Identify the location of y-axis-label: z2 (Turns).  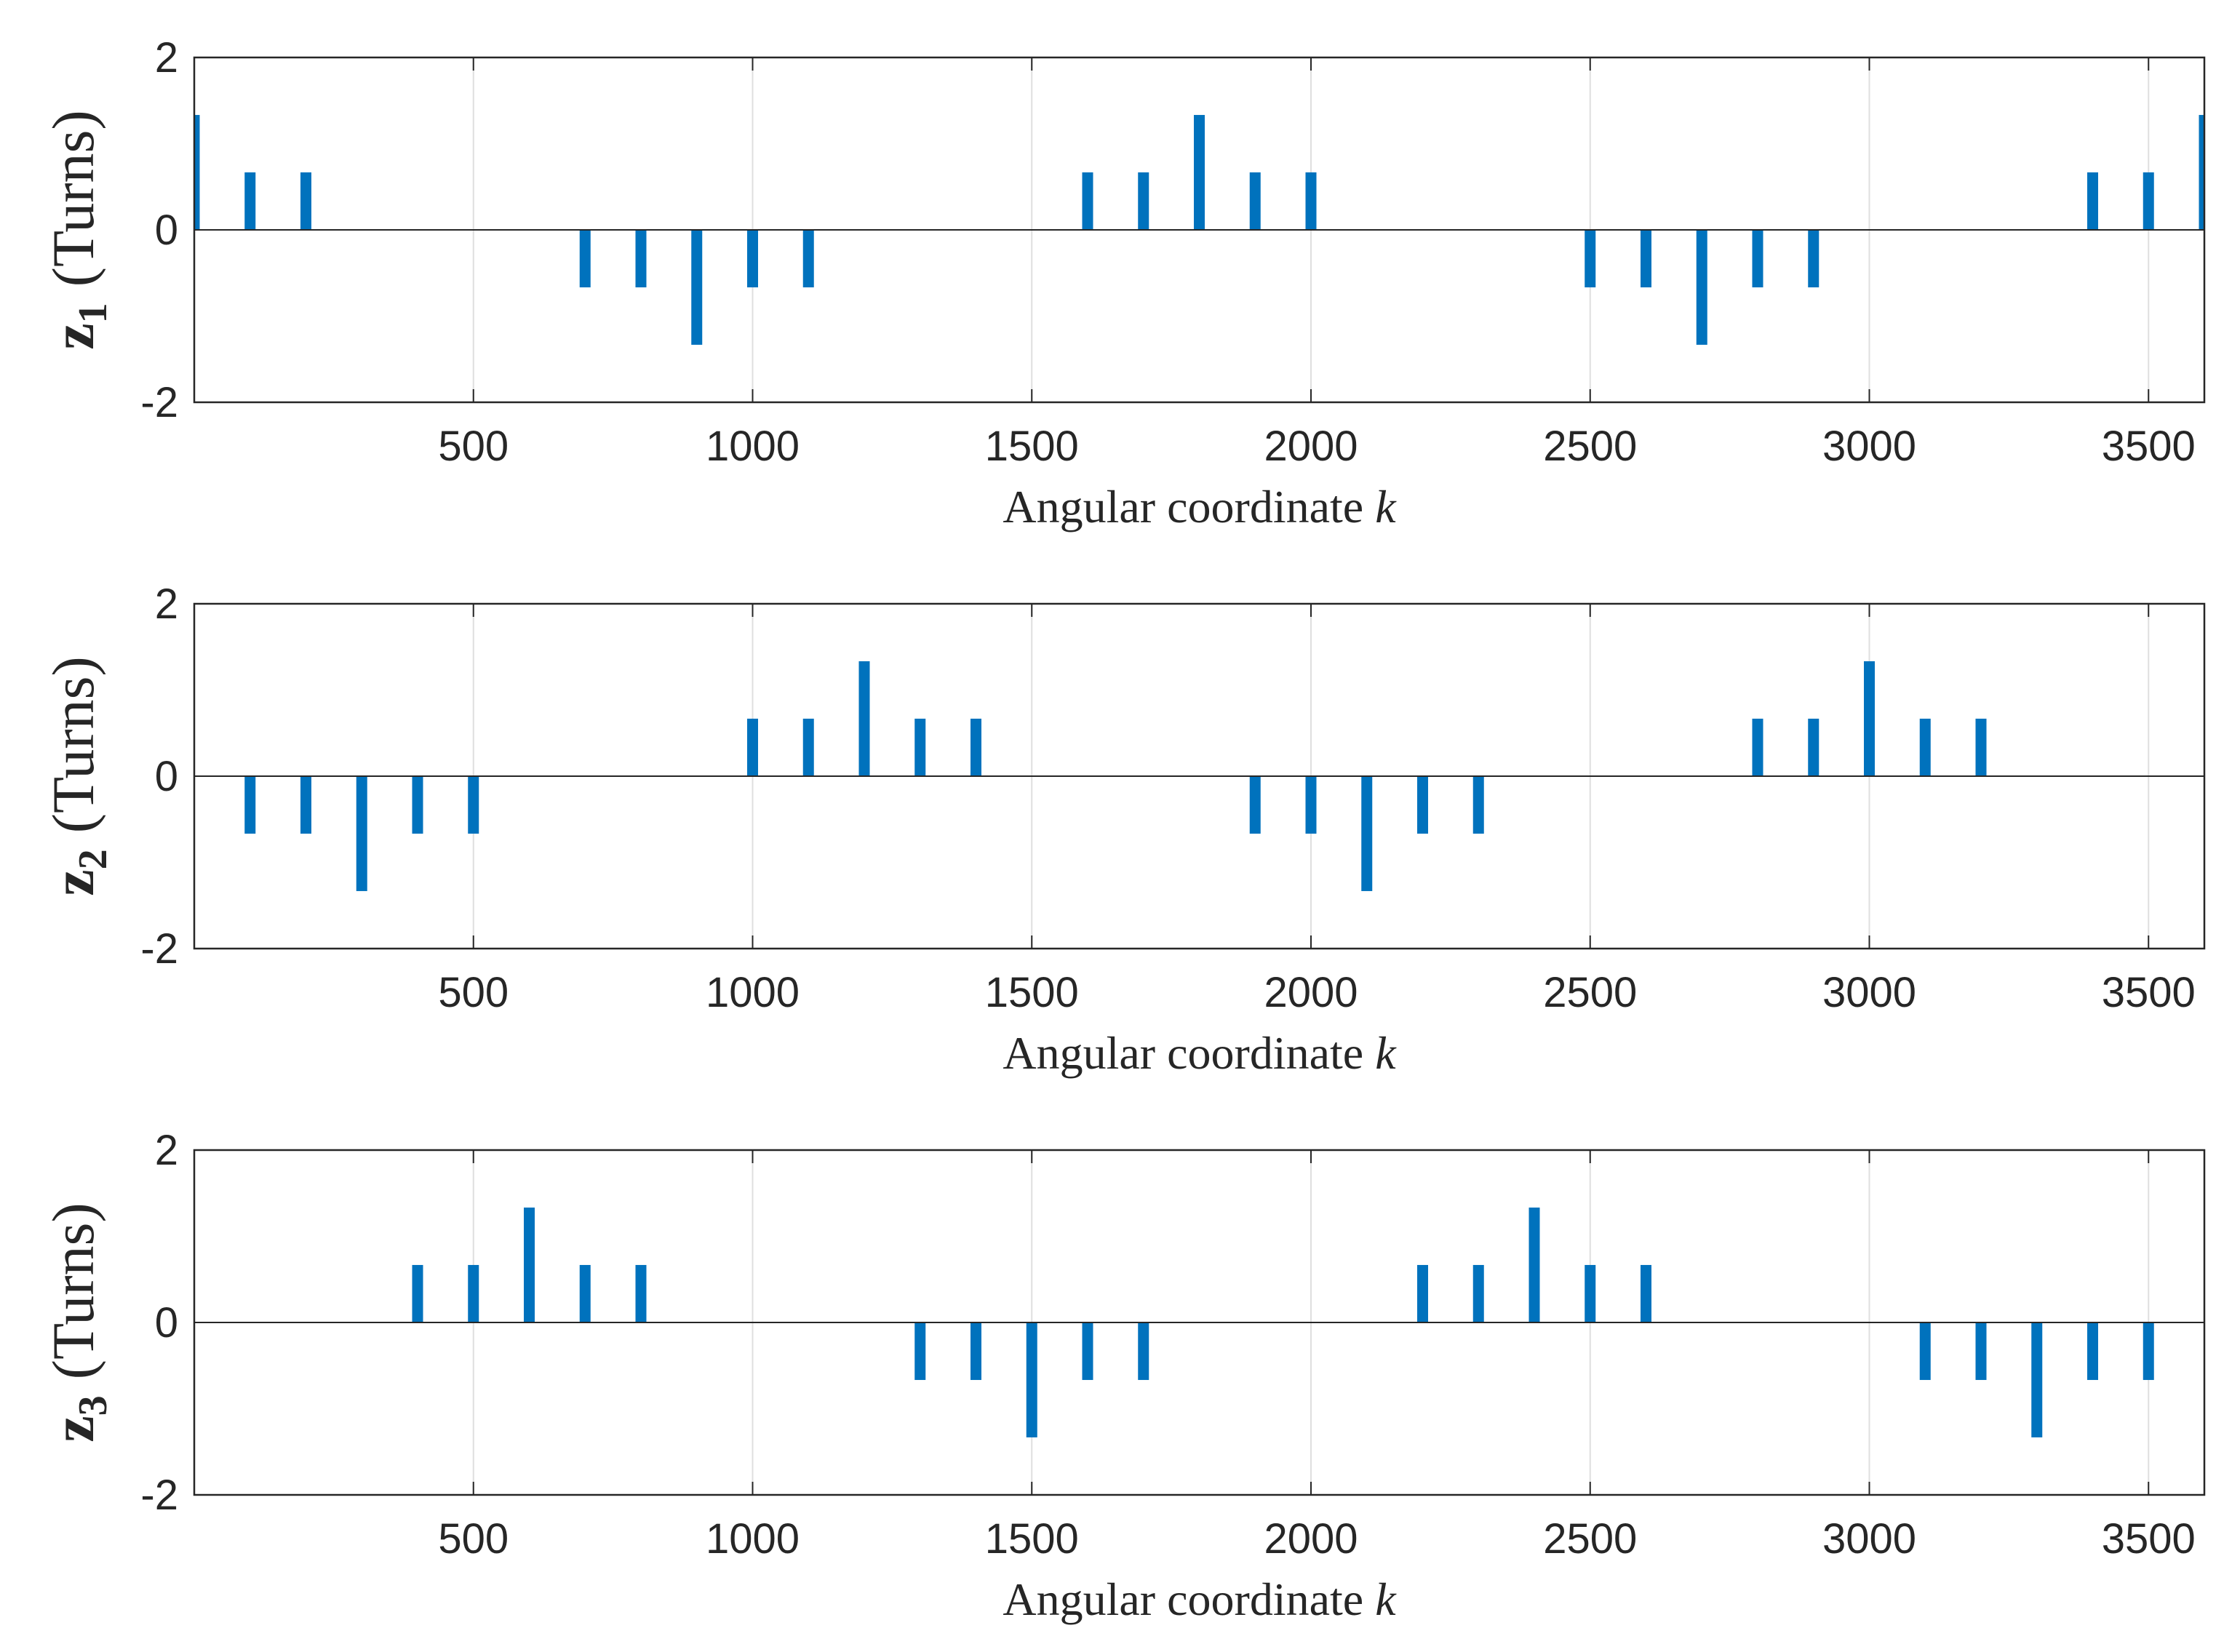
(78, 776).